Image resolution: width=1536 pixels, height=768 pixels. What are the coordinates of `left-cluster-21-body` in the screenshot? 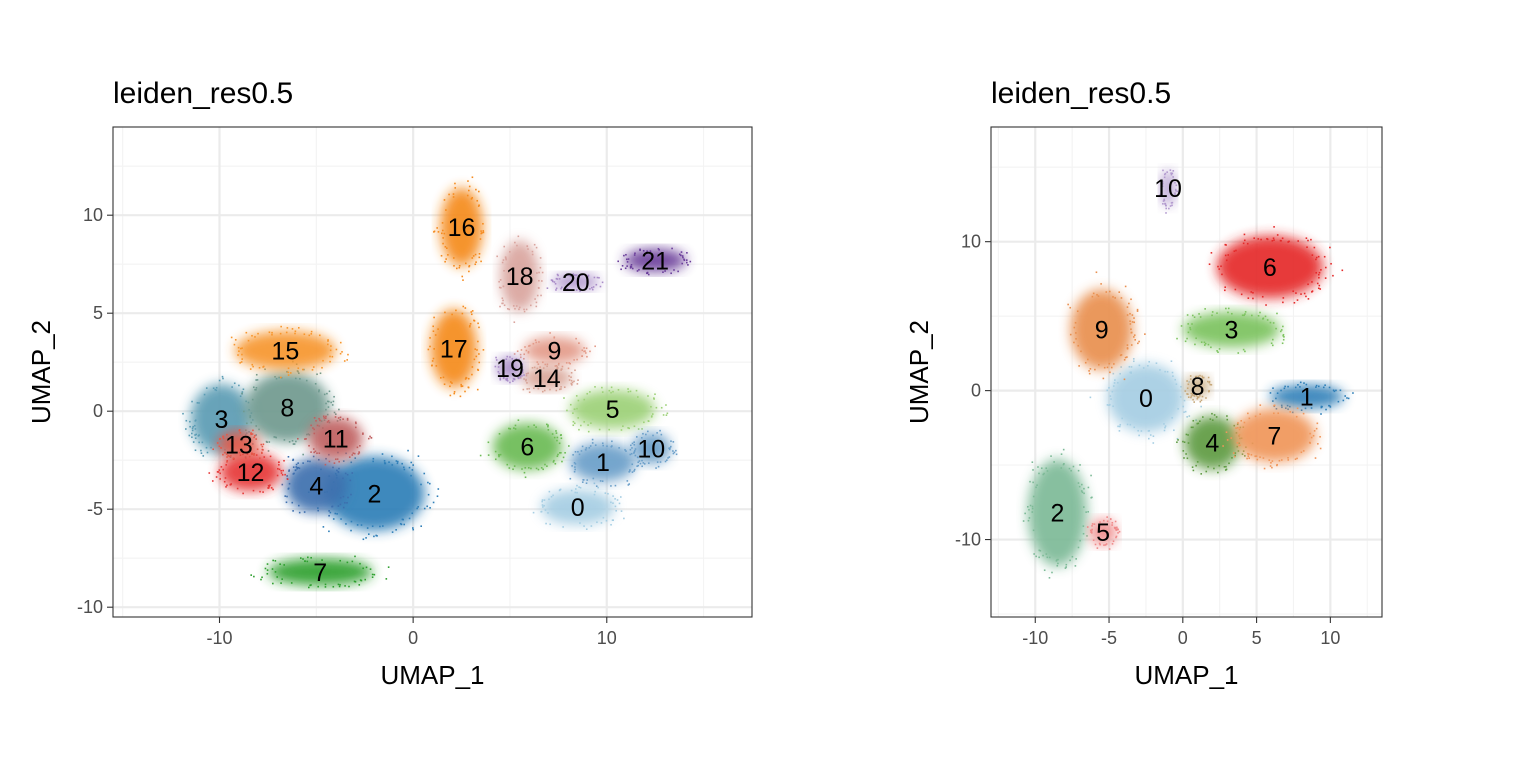 It's located at (655, 260).